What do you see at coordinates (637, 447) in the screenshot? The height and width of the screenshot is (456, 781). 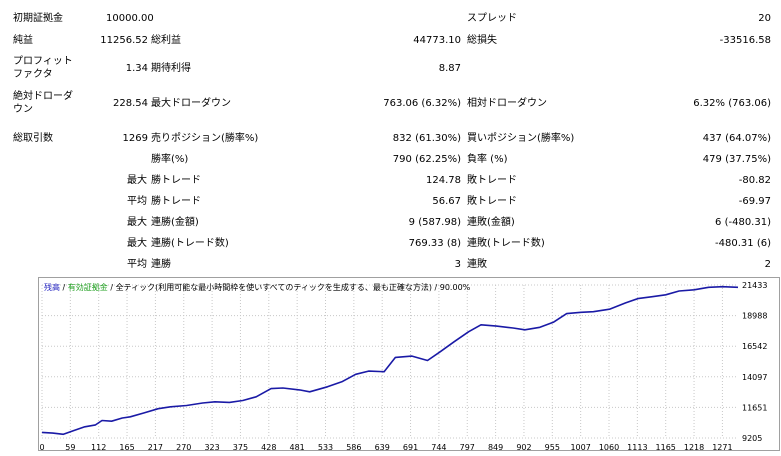 I see `x-tick-label: 1113` at bounding box center [637, 447].